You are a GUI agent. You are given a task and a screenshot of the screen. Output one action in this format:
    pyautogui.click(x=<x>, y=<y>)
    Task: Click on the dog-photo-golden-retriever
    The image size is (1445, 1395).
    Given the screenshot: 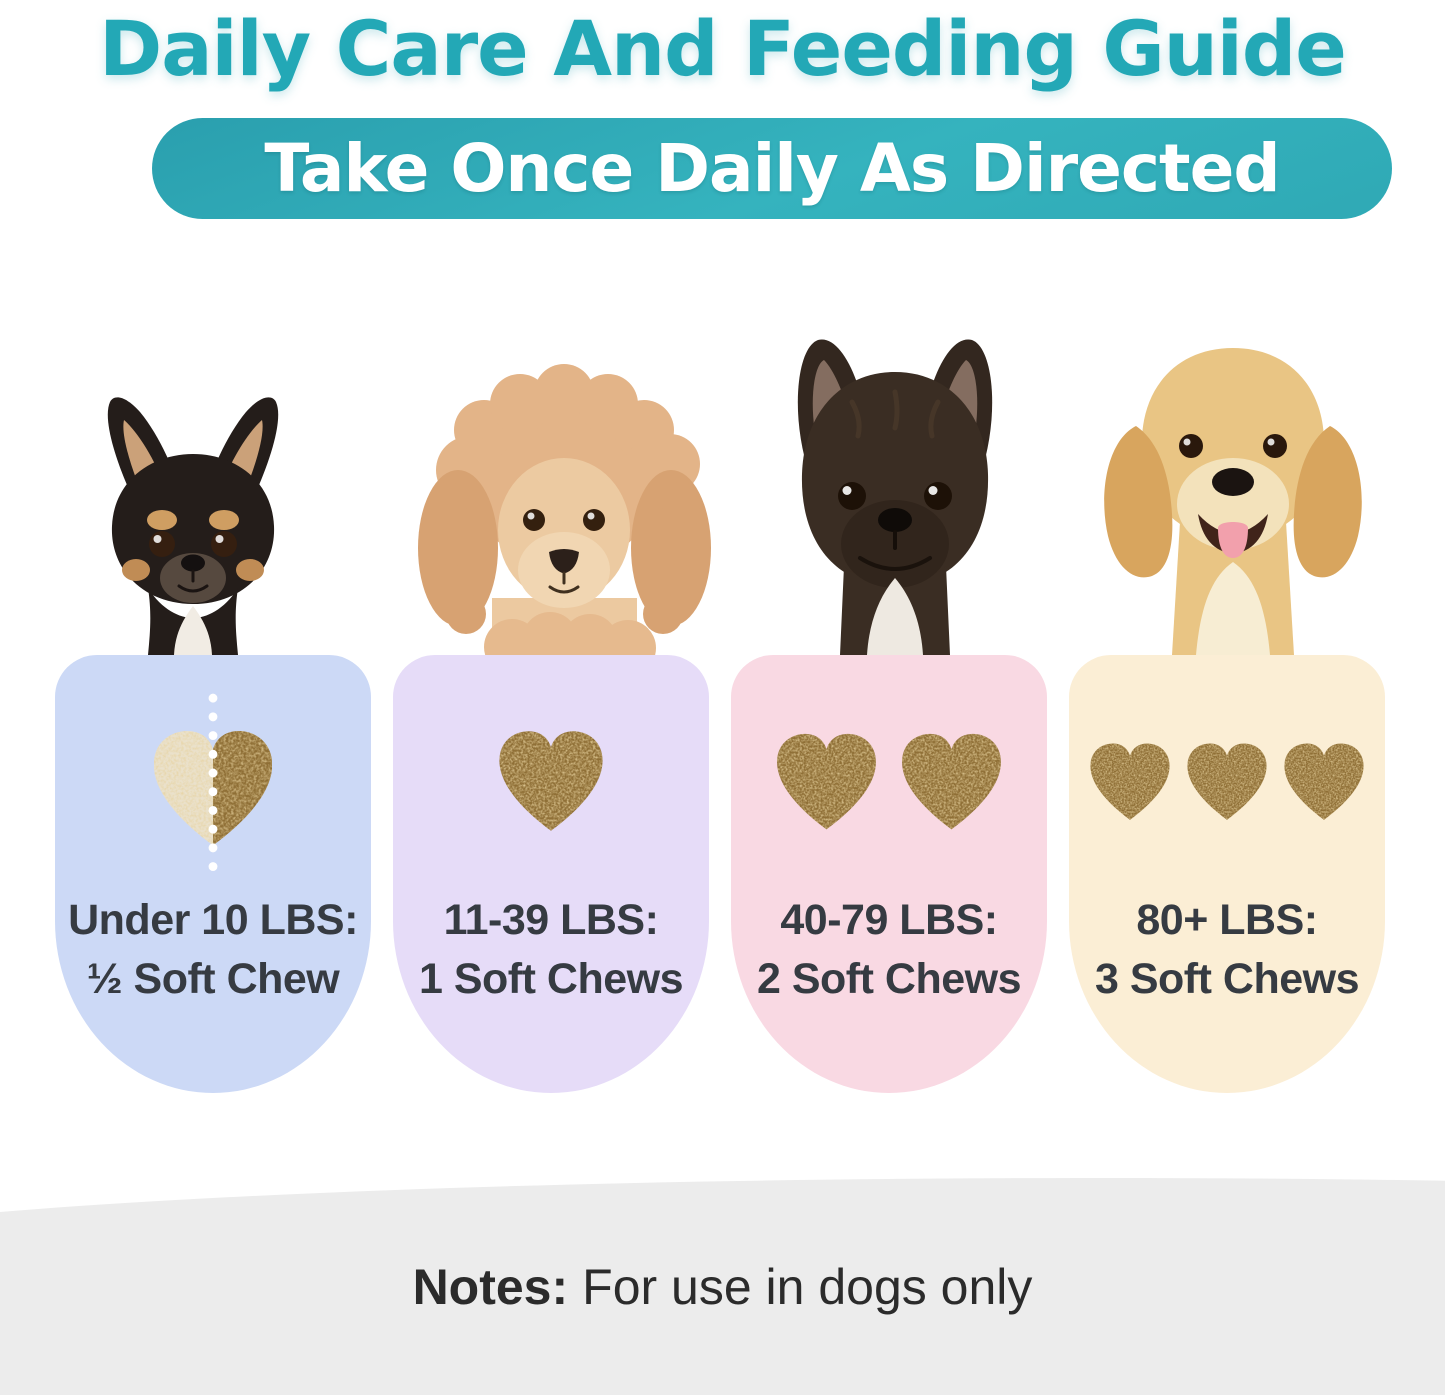 What is the action you would take?
    pyautogui.click(x=1233, y=488)
    